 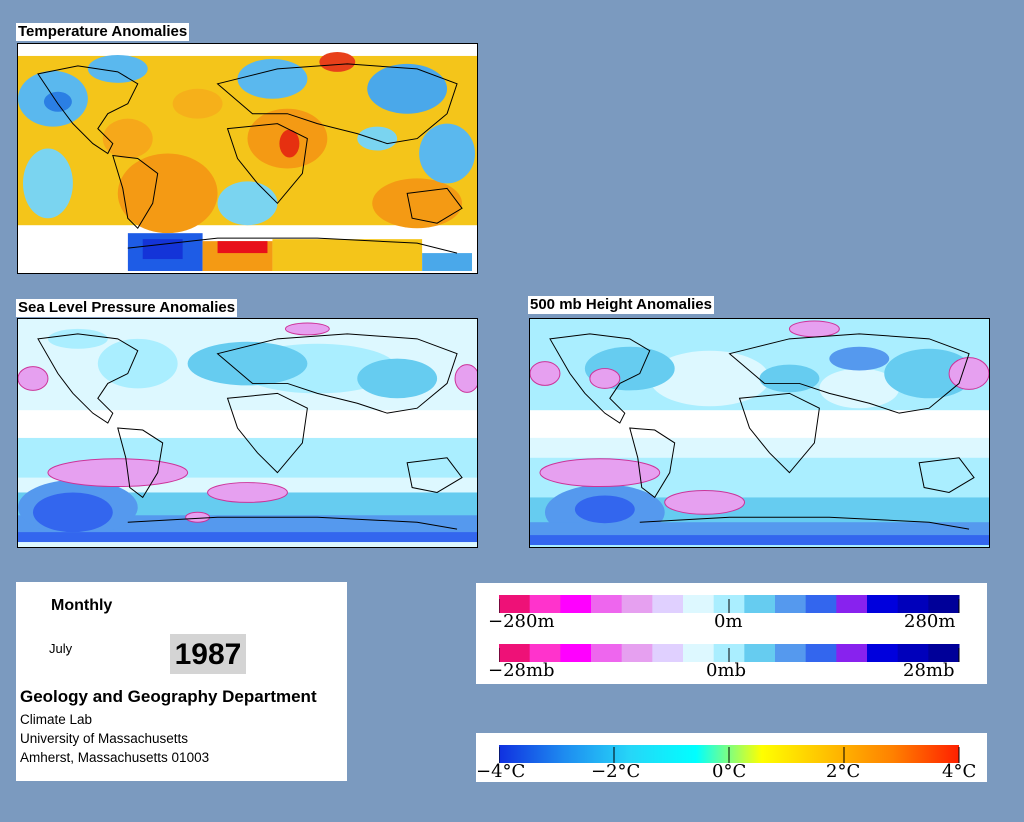 I want to click on slp-title: Sea Level Pressure Anomalies, so click(x=127, y=308).